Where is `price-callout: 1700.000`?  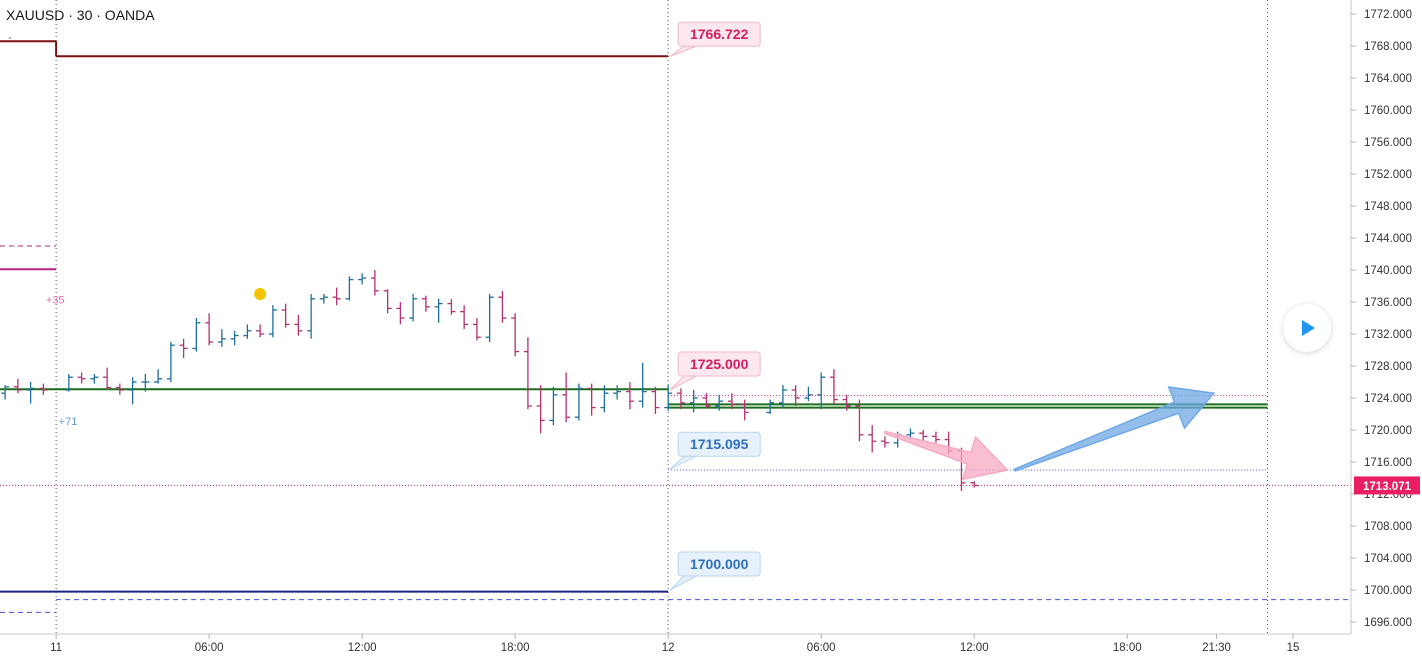
price-callout: 1700.000 is located at coordinates (715, 571).